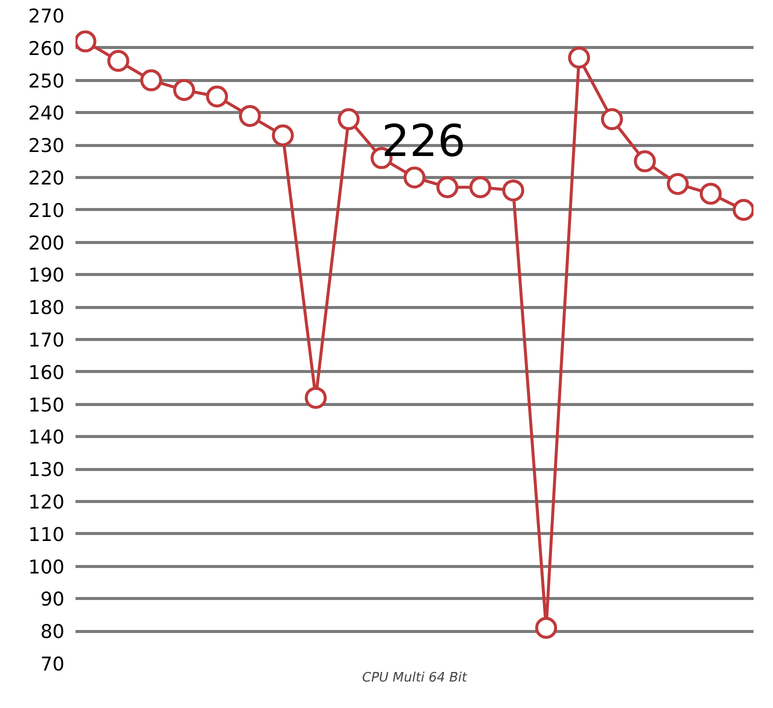 This screenshot has height=708, width=773. I want to click on y-tick-label: 270, so click(46, 17).